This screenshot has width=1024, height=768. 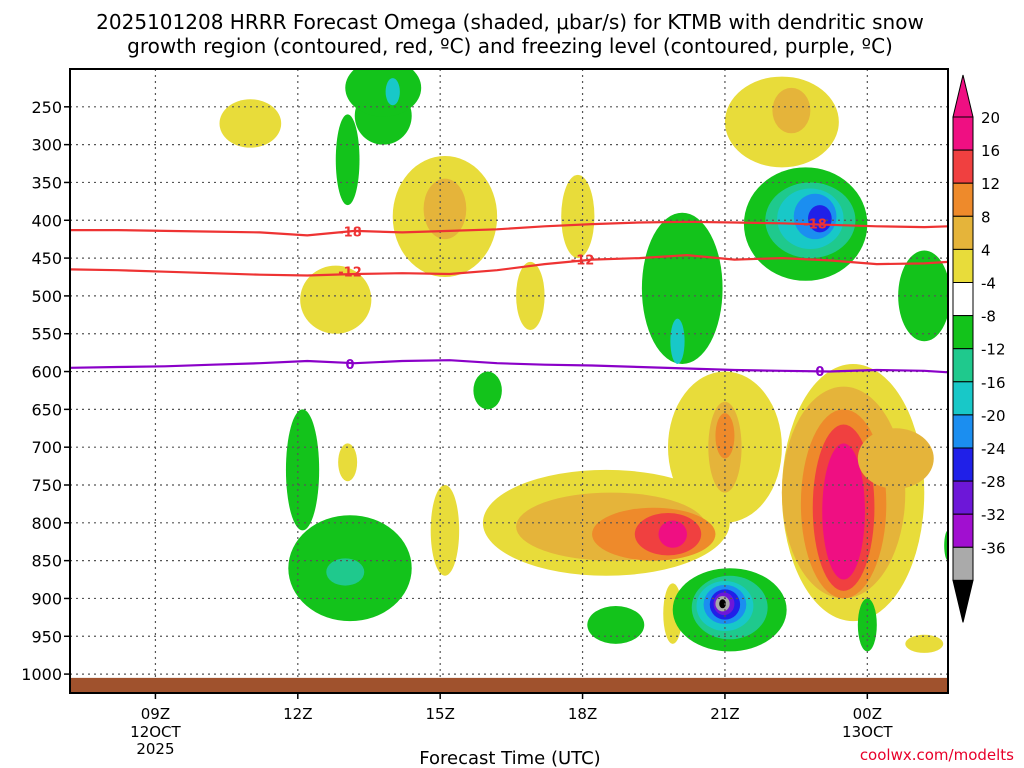 I want to click on colorbar-label-8: 8, so click(x=986, y=217).